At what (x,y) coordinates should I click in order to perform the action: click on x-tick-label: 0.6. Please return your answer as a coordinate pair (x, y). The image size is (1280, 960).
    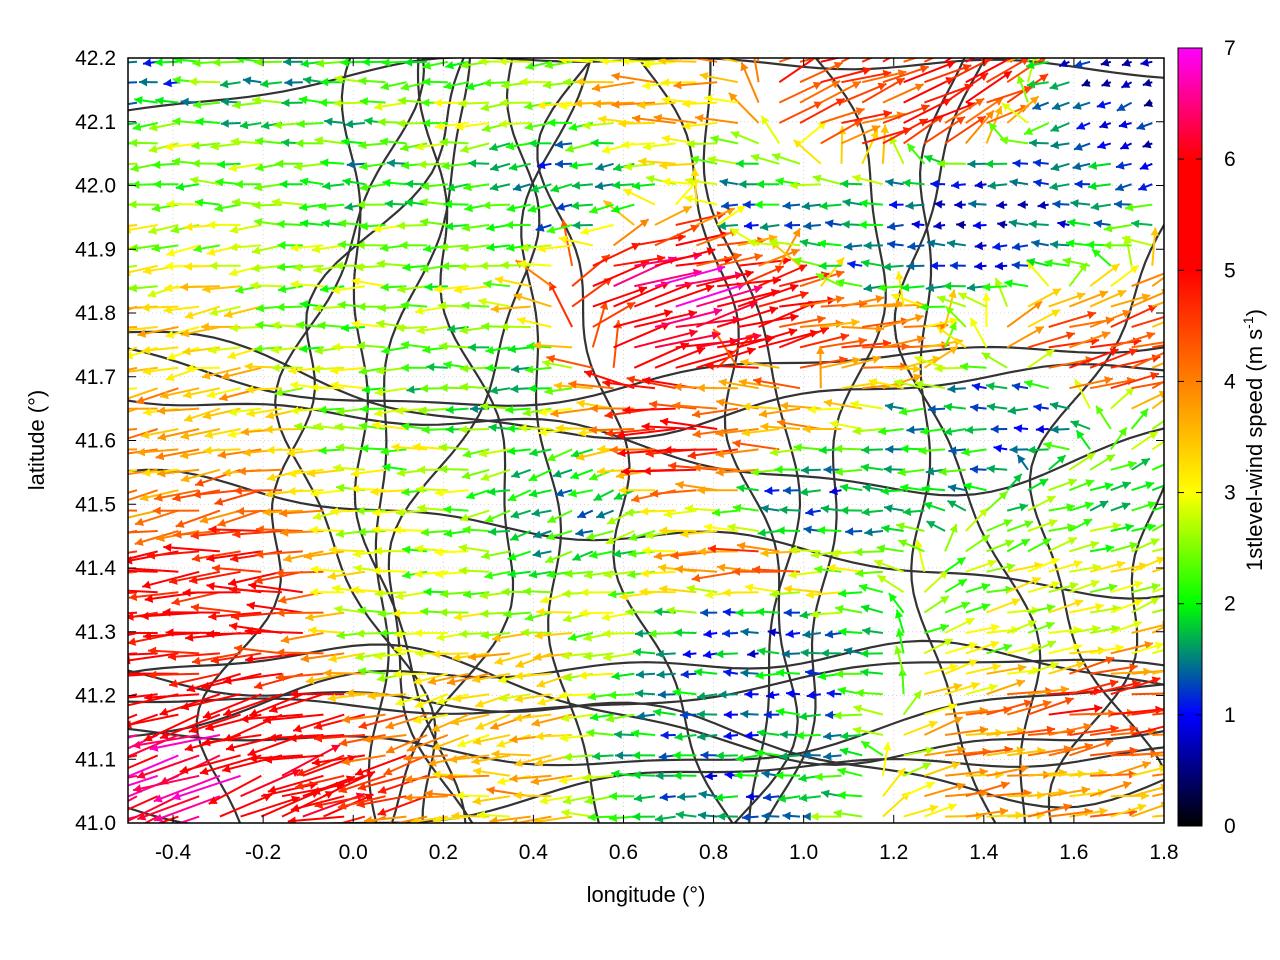
    Looking at the image, I should click on (623, 852).